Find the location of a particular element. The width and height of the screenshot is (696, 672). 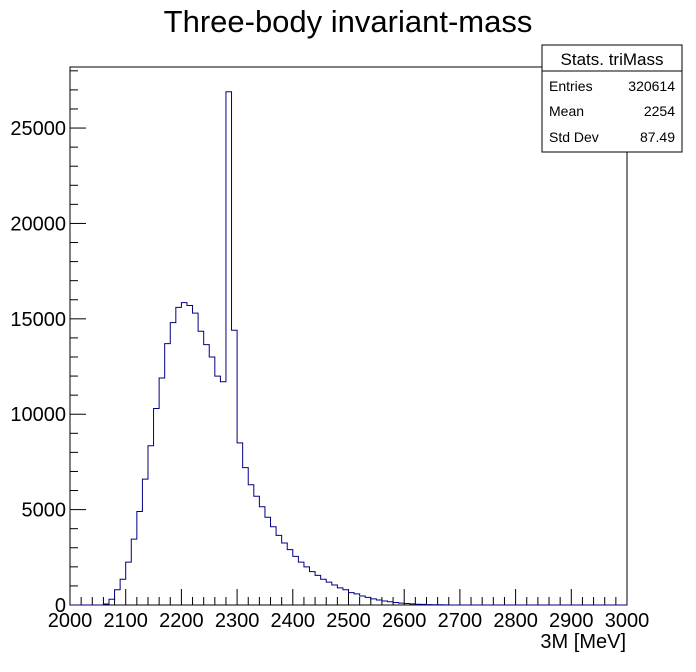

y-tick-label: 10000 is located at coordinates (38, 415).